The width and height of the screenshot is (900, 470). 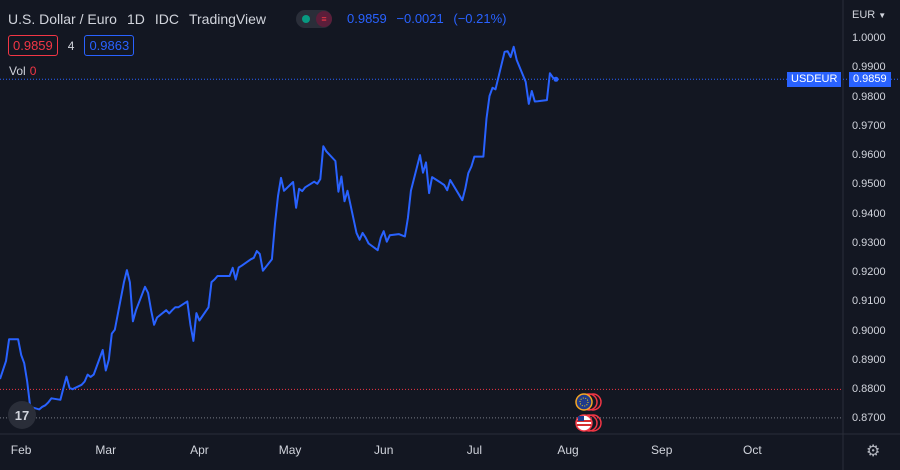 I want to click on time-tick-label: Oct, so click(x=752, y=450).